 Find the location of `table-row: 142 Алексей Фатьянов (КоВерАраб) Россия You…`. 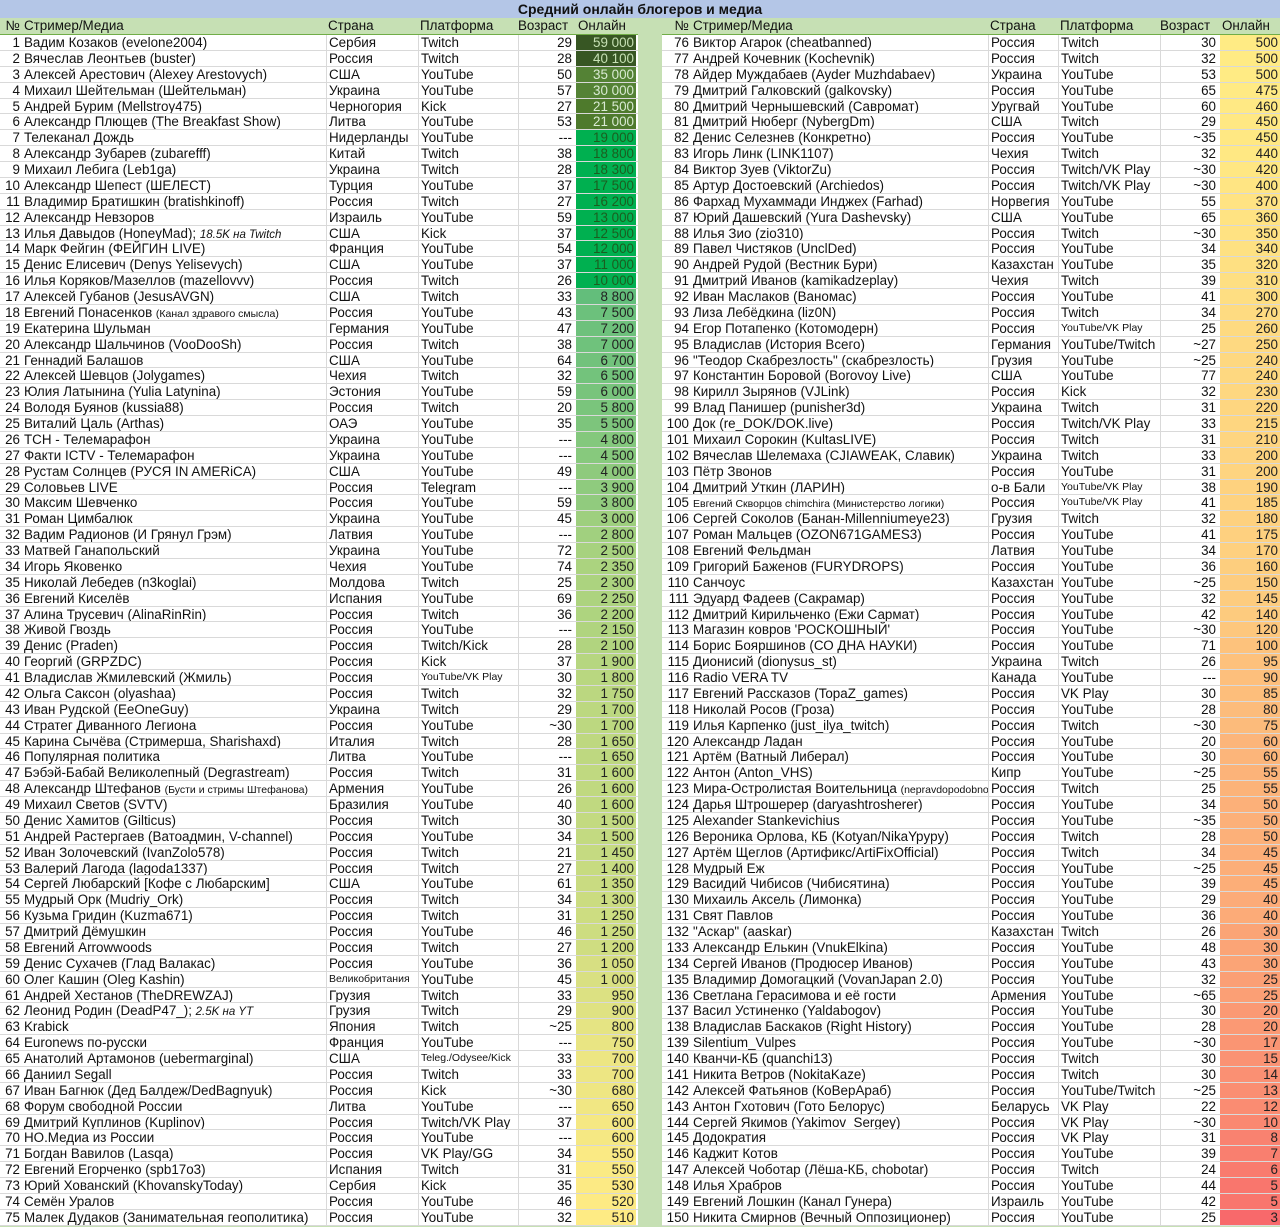

table-row: 142 Алексей Фатьянов (КоВерАраб) Россия You… is located at coordinates (971, 1090).